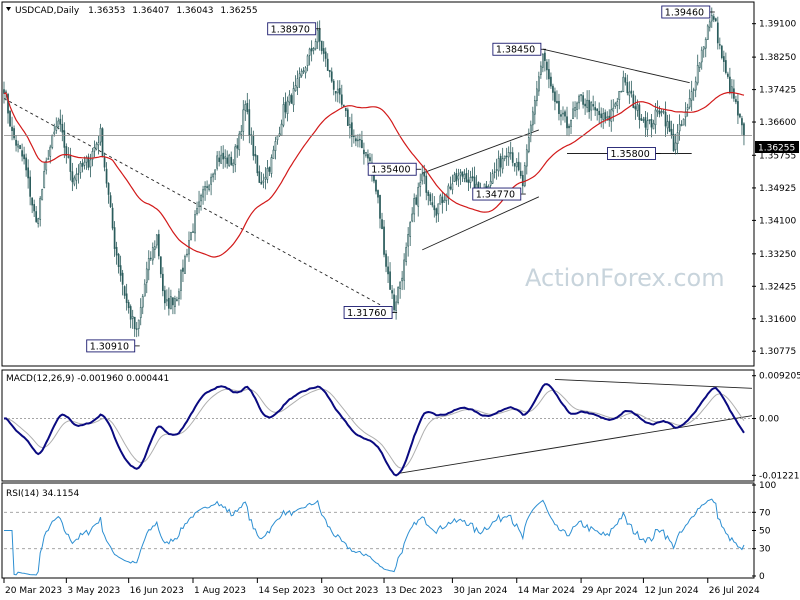 Image resolution: width=800 pixels, height=600 pixels. I want to click on price-watermark: ActionForex.com, so click(625, 278).